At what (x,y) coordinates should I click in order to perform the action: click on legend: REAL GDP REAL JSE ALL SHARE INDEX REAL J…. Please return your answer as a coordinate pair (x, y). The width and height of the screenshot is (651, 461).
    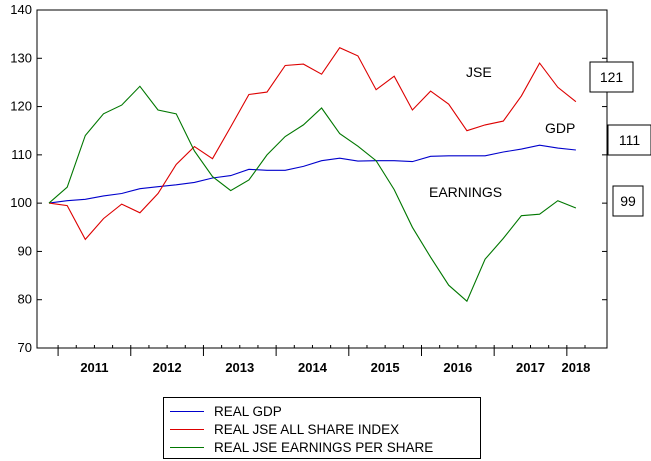
    Looking at the image, I should click on (322, 428).